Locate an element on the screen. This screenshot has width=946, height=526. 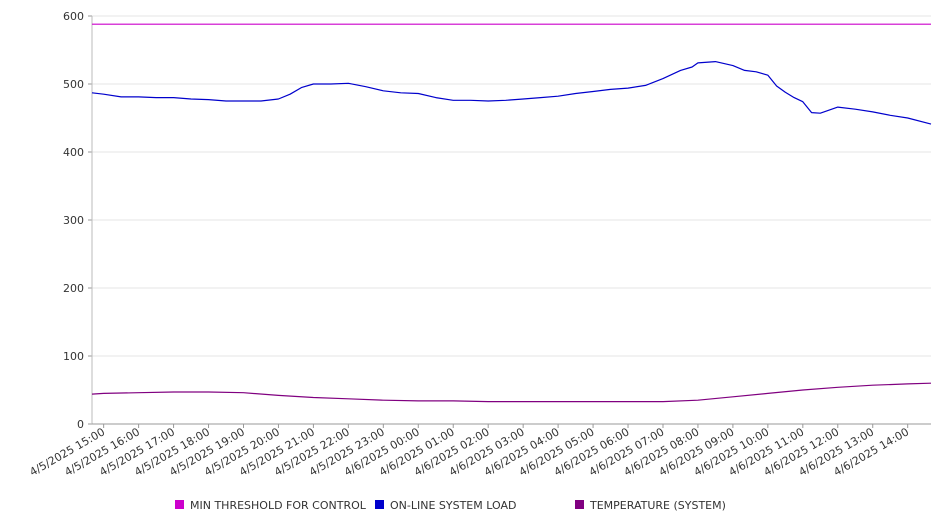
y-tick-label: 100 is located at coordinates (73, 356).